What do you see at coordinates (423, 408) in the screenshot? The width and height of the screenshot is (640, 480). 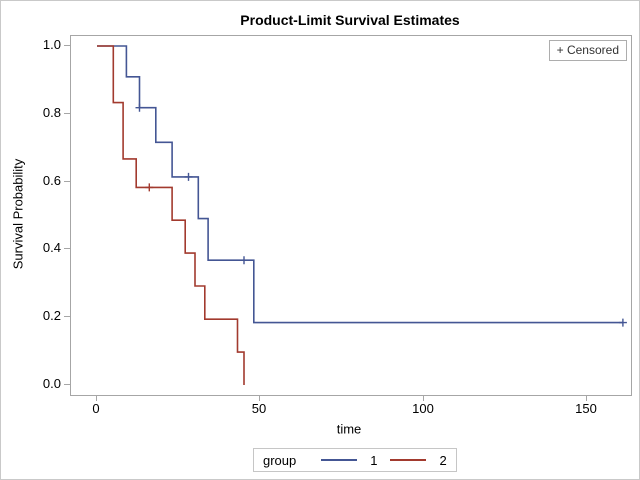 I see `x-tick-label: 100` at bounding box center [423, 408].